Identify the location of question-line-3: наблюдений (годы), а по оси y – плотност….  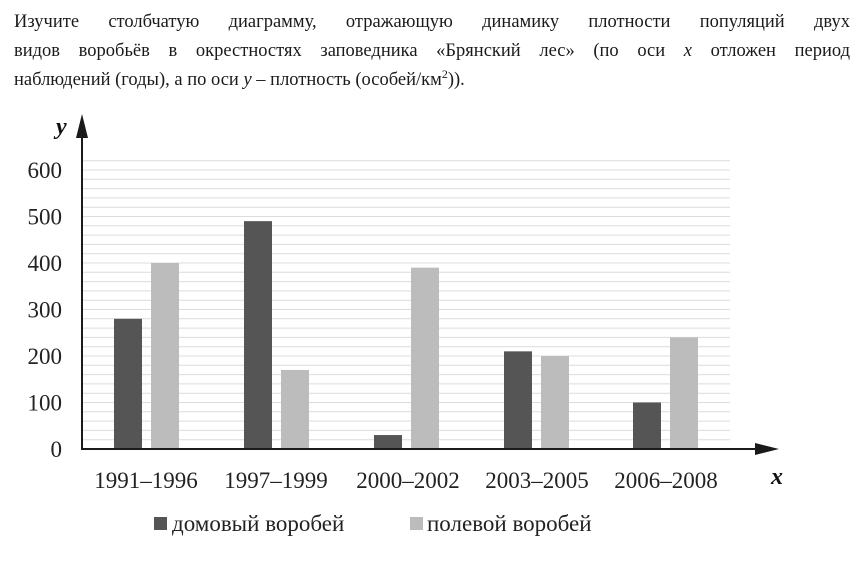
(432, 80).